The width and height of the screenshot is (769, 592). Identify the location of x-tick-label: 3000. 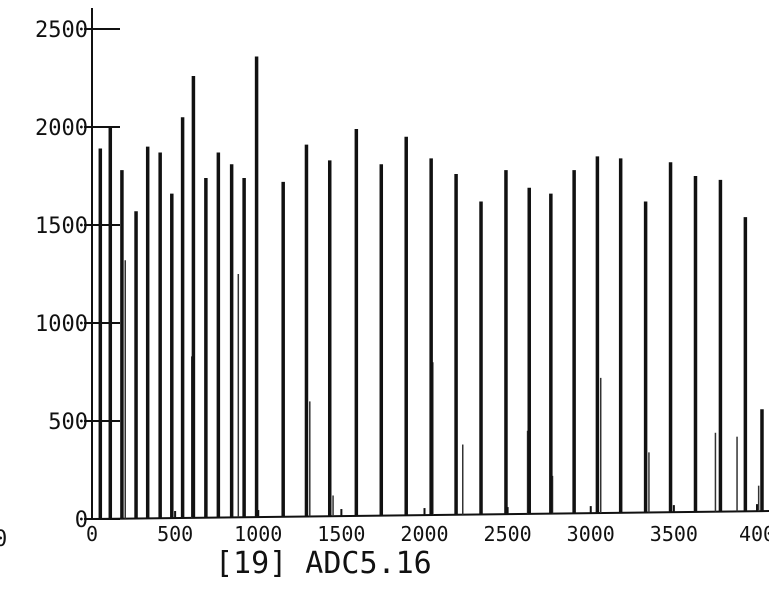
(591, 534).